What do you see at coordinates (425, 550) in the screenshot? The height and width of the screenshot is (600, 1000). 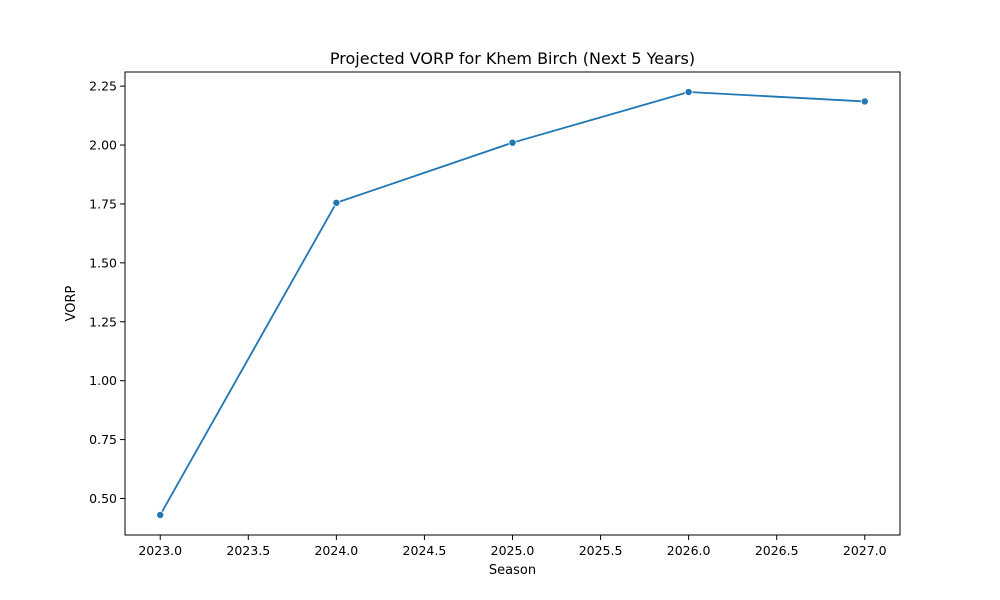 I see `x-tick-label: 2024.5` at bounding box center [425, 550].